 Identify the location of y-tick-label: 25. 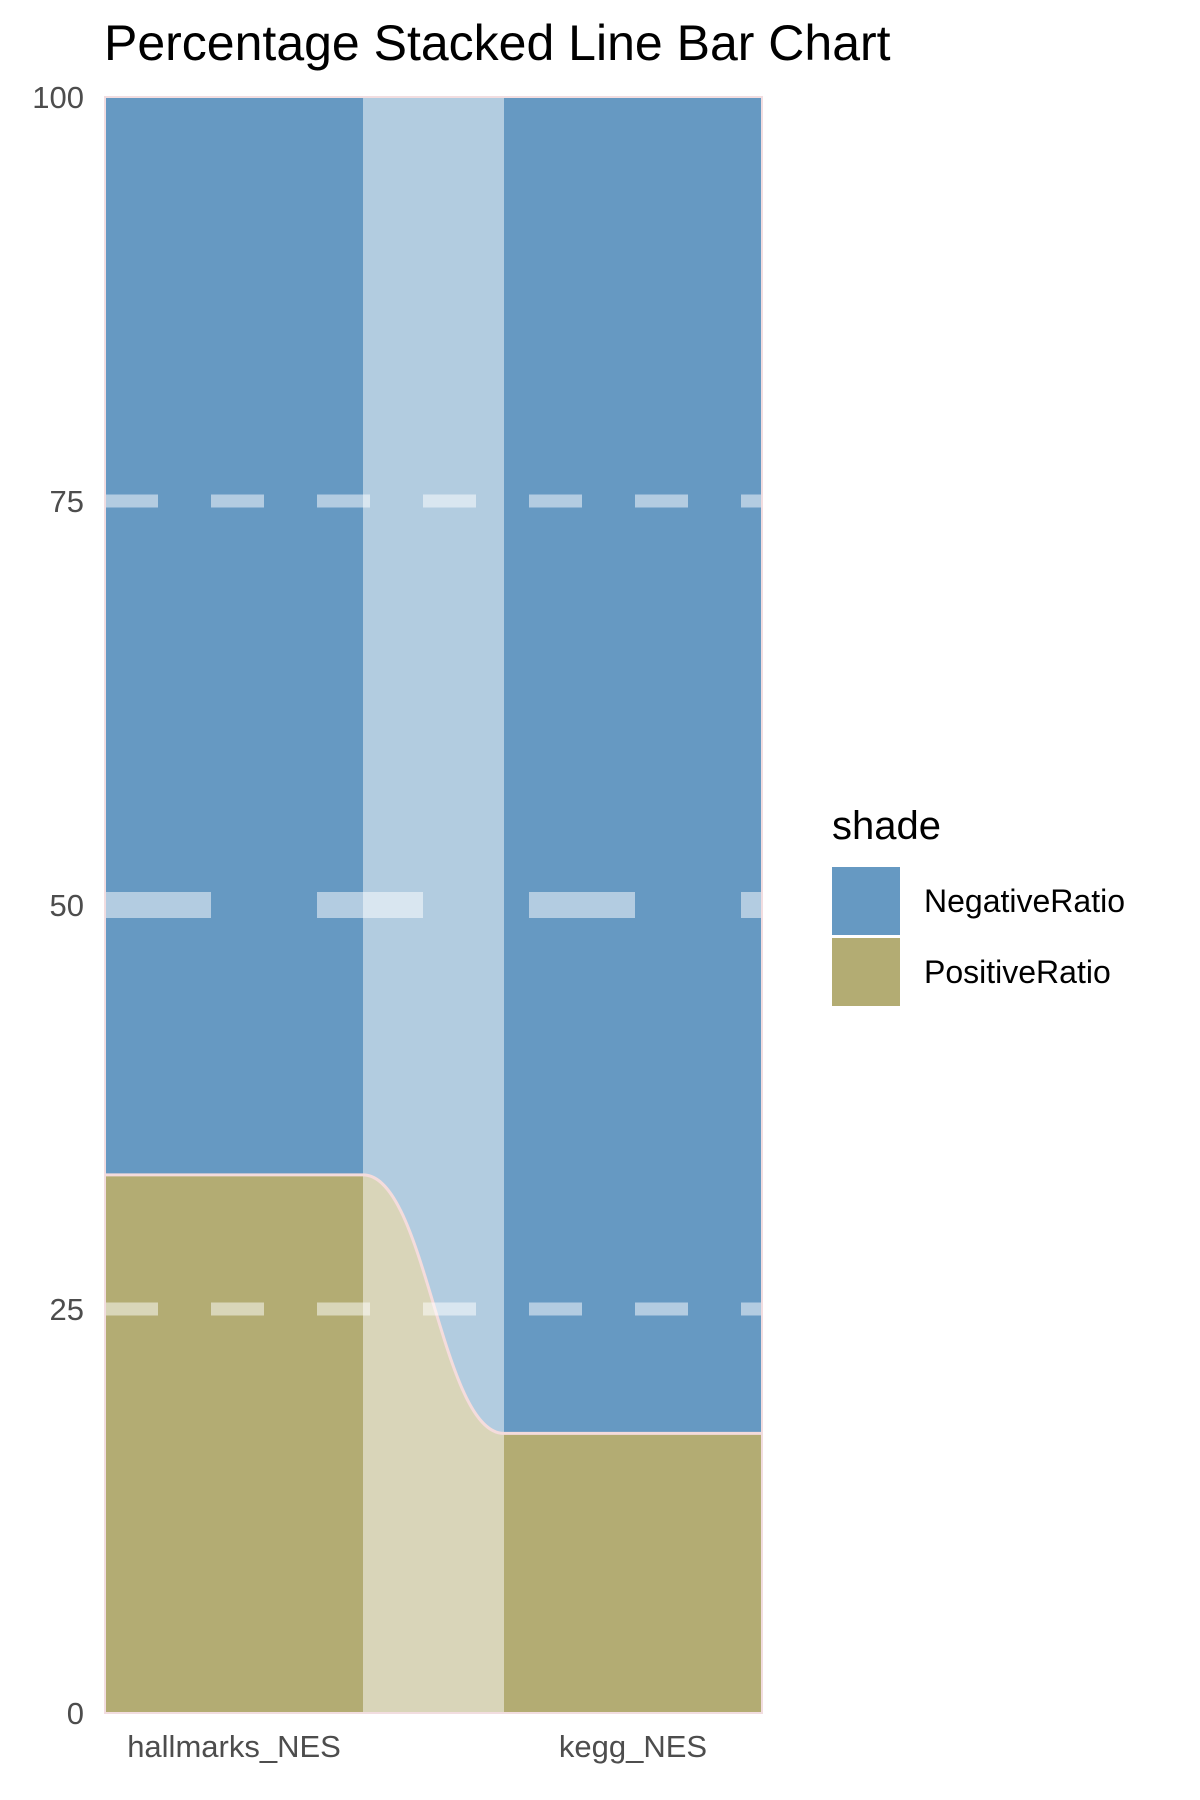
(67, 1309).